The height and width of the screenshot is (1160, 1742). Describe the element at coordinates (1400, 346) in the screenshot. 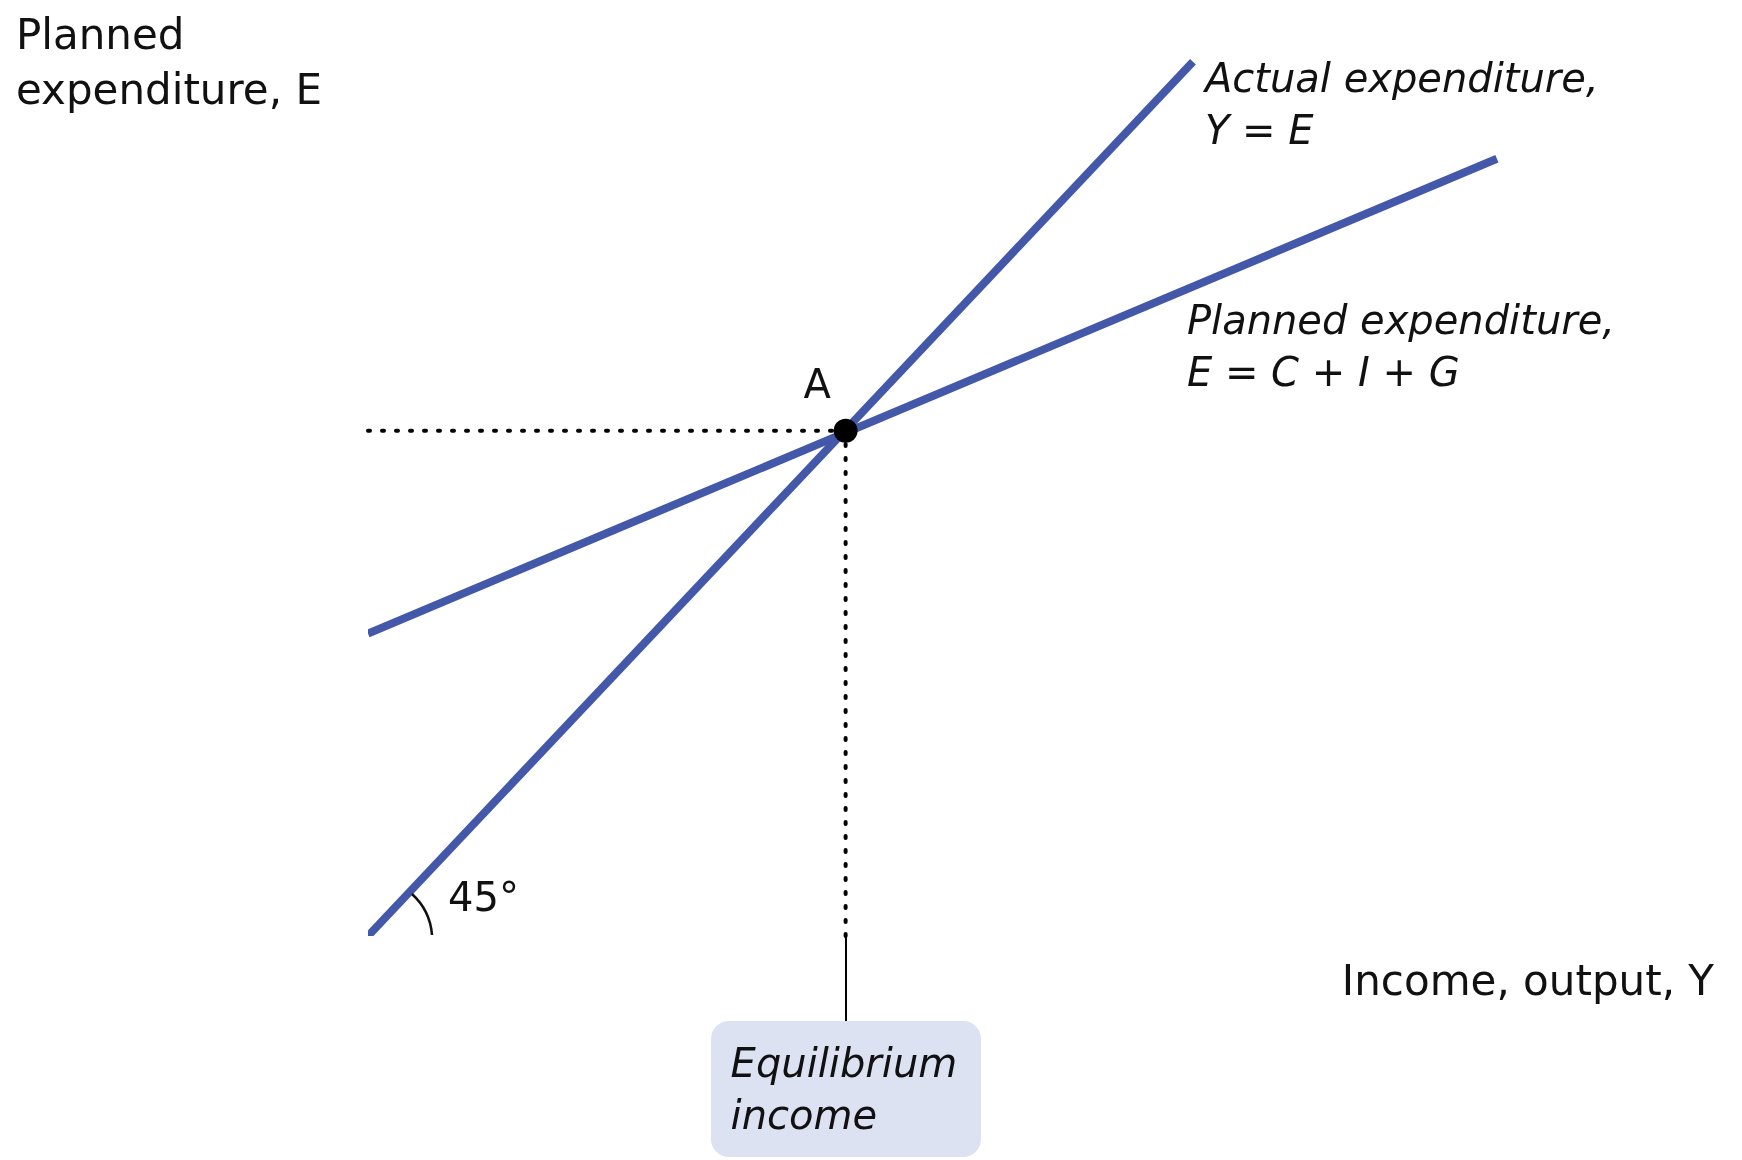

I see `series-label: Planned expenditure, E = C + I + G` at that location.